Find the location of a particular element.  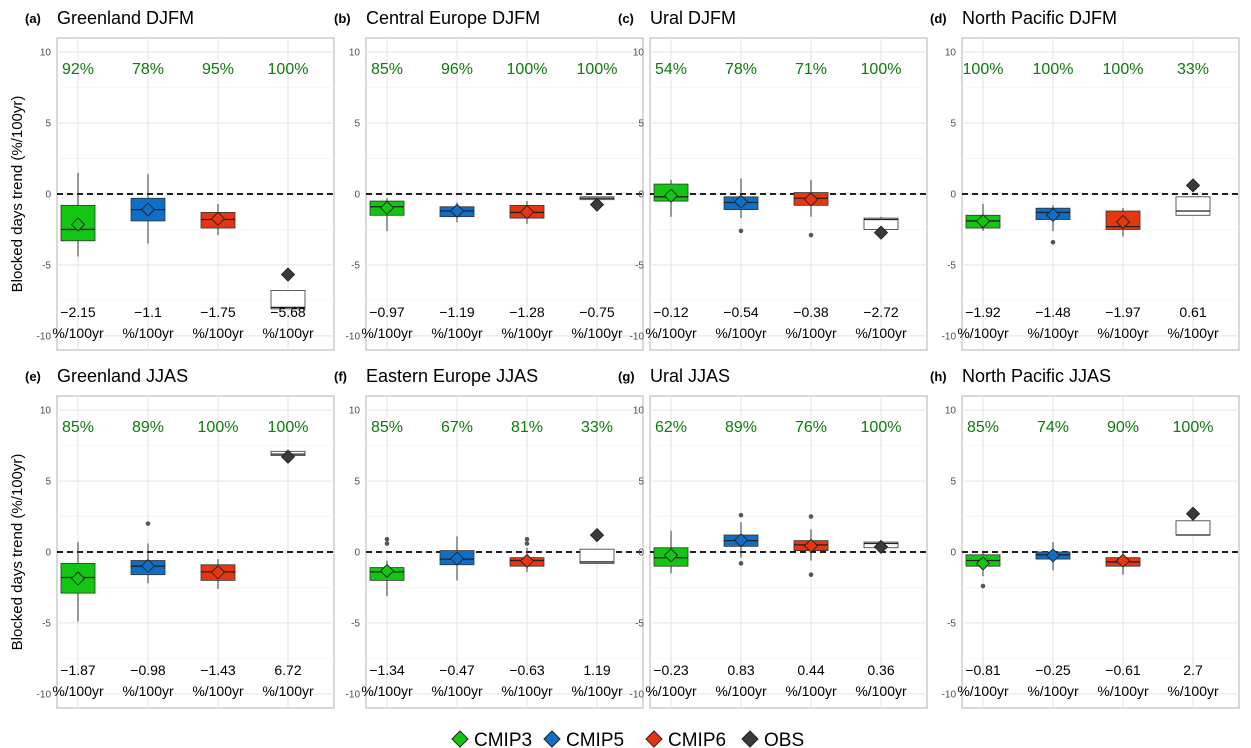

mean-trend-value: −0.54 is located at coordinates (741, 312).